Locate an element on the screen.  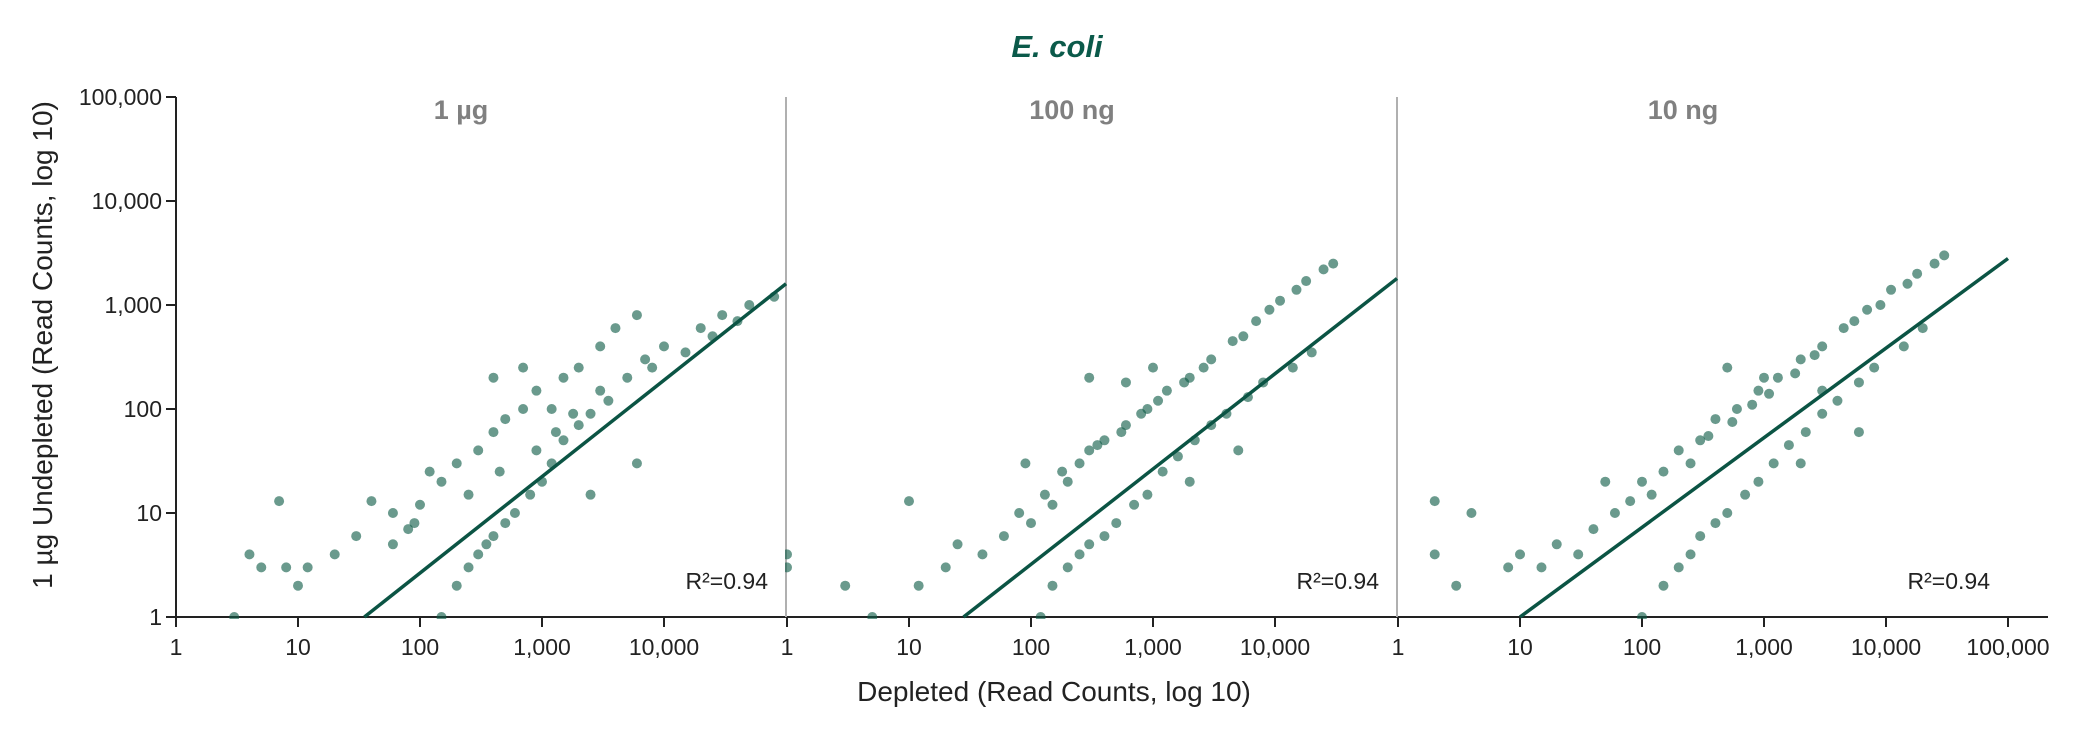
x-tick-label: 1,000 is located at coordinates (1153, 647).